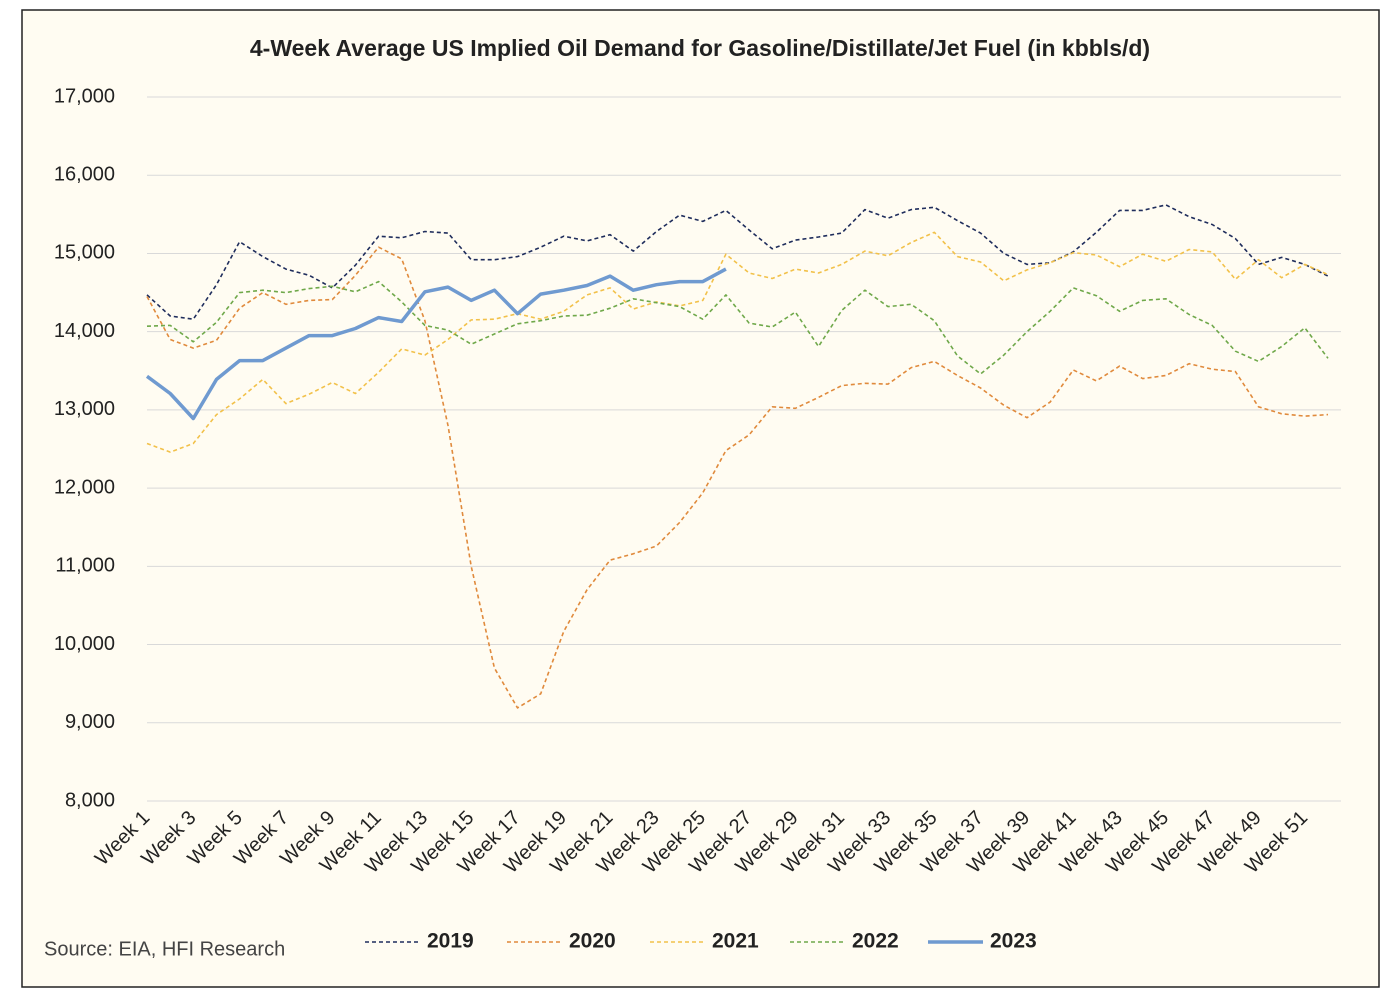 The width and height of the screenshot is (1390, 998). Describe the element at coordinates (84, 409) in the screenshot. I see `y-tick-label: 13,000` at that location.